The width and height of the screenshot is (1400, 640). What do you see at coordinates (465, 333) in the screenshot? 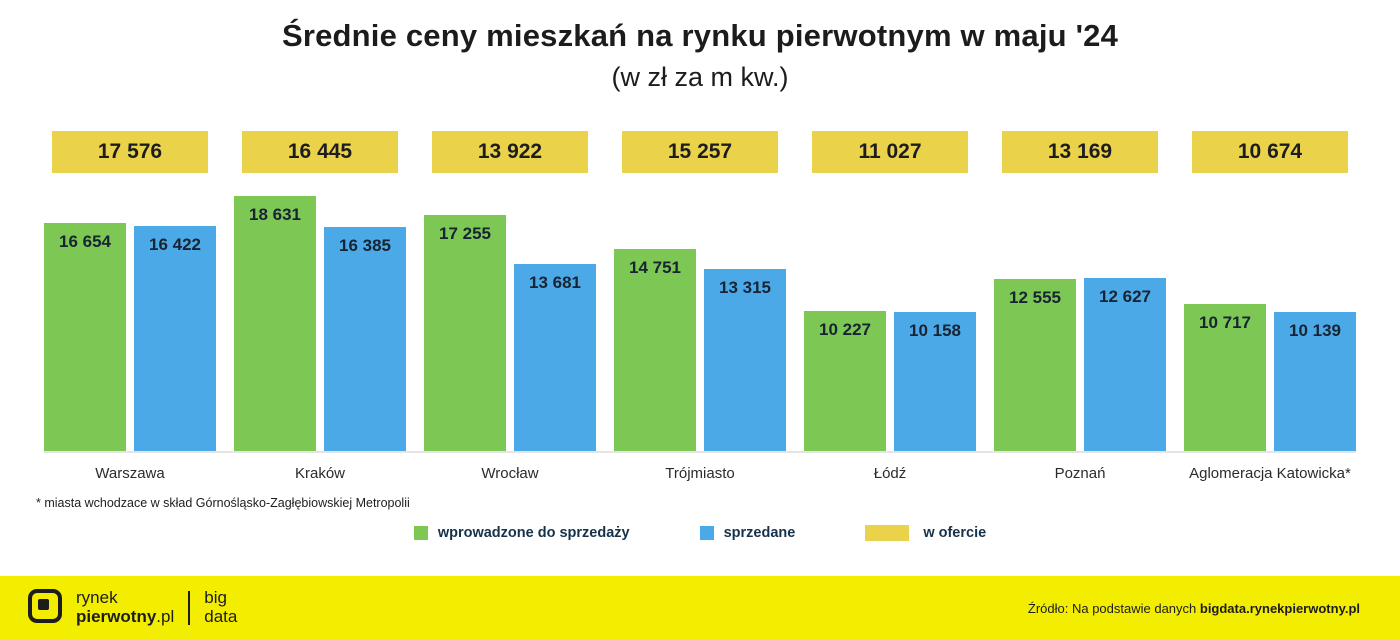
I see `bar-introduced: 17 255` at bounding box center [465, 333].